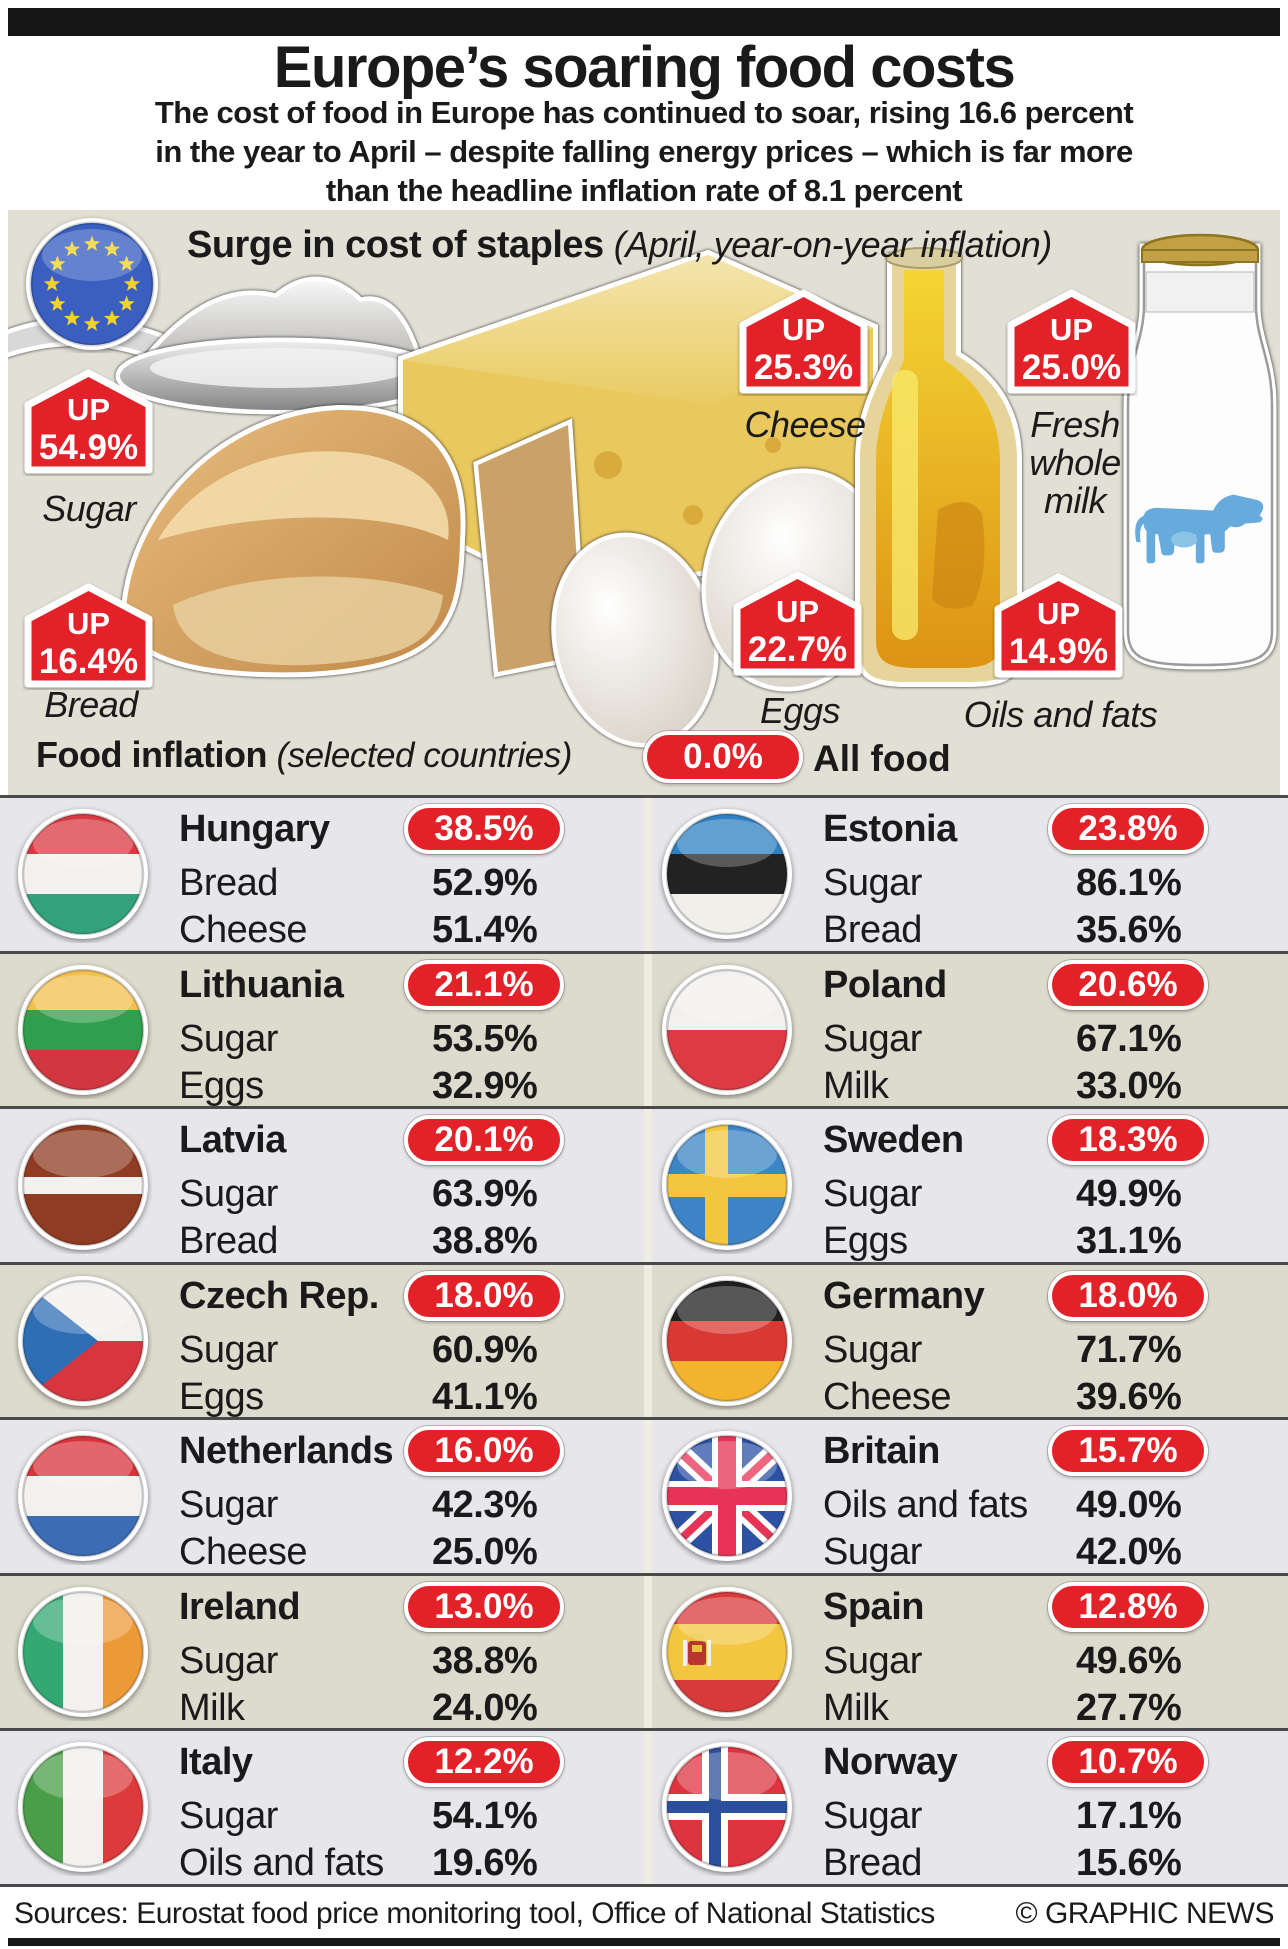  Describe the element at coordinates (485, 1707) in the screenshot. I see `item-value: 24.0%` at that location.